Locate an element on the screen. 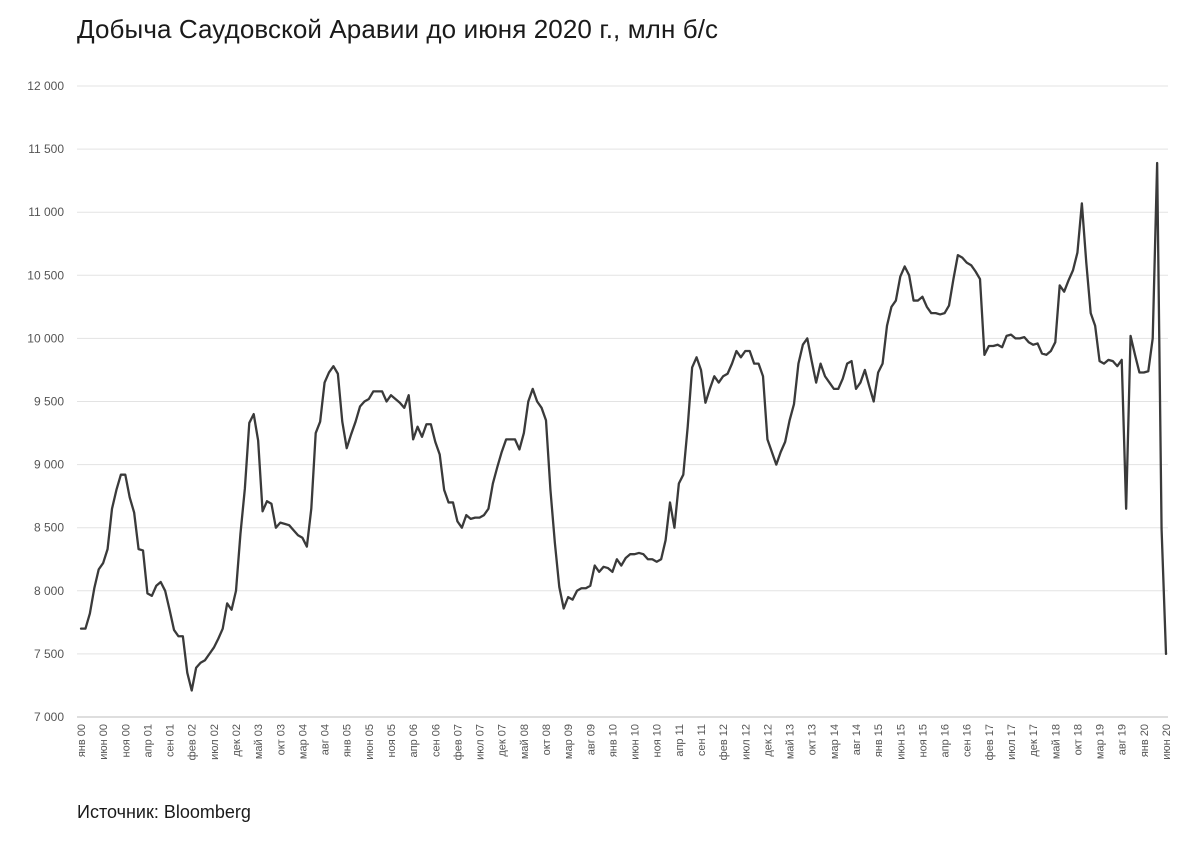  x-tick-label: янв 05 is located at coordinates (348, 740).